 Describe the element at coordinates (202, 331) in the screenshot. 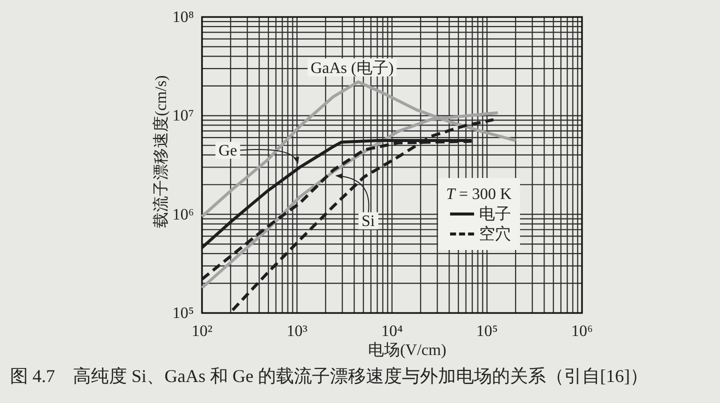

I see `x-tick-label: 10²` at that location.